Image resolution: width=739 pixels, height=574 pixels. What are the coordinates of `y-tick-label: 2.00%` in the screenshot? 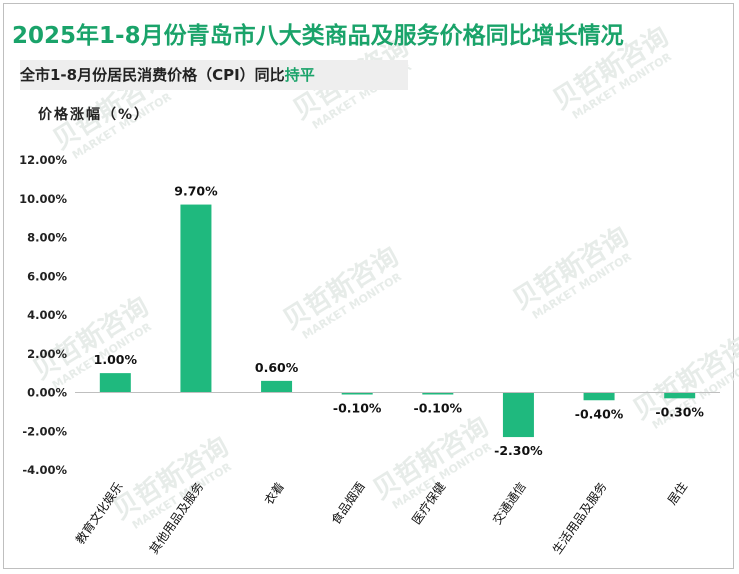 It's located at (47, 354).